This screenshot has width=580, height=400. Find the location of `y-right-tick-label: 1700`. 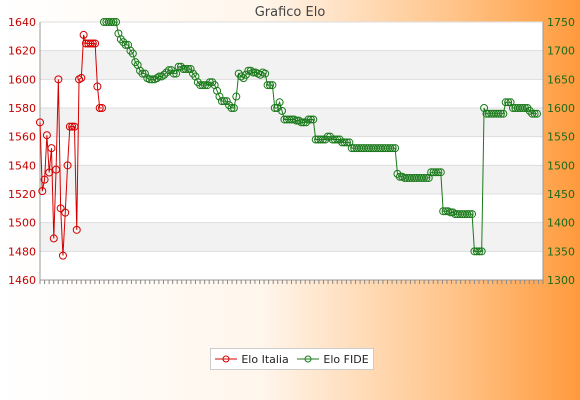

y-right-tick-label: 1700 is located at coordinates (561, 51).